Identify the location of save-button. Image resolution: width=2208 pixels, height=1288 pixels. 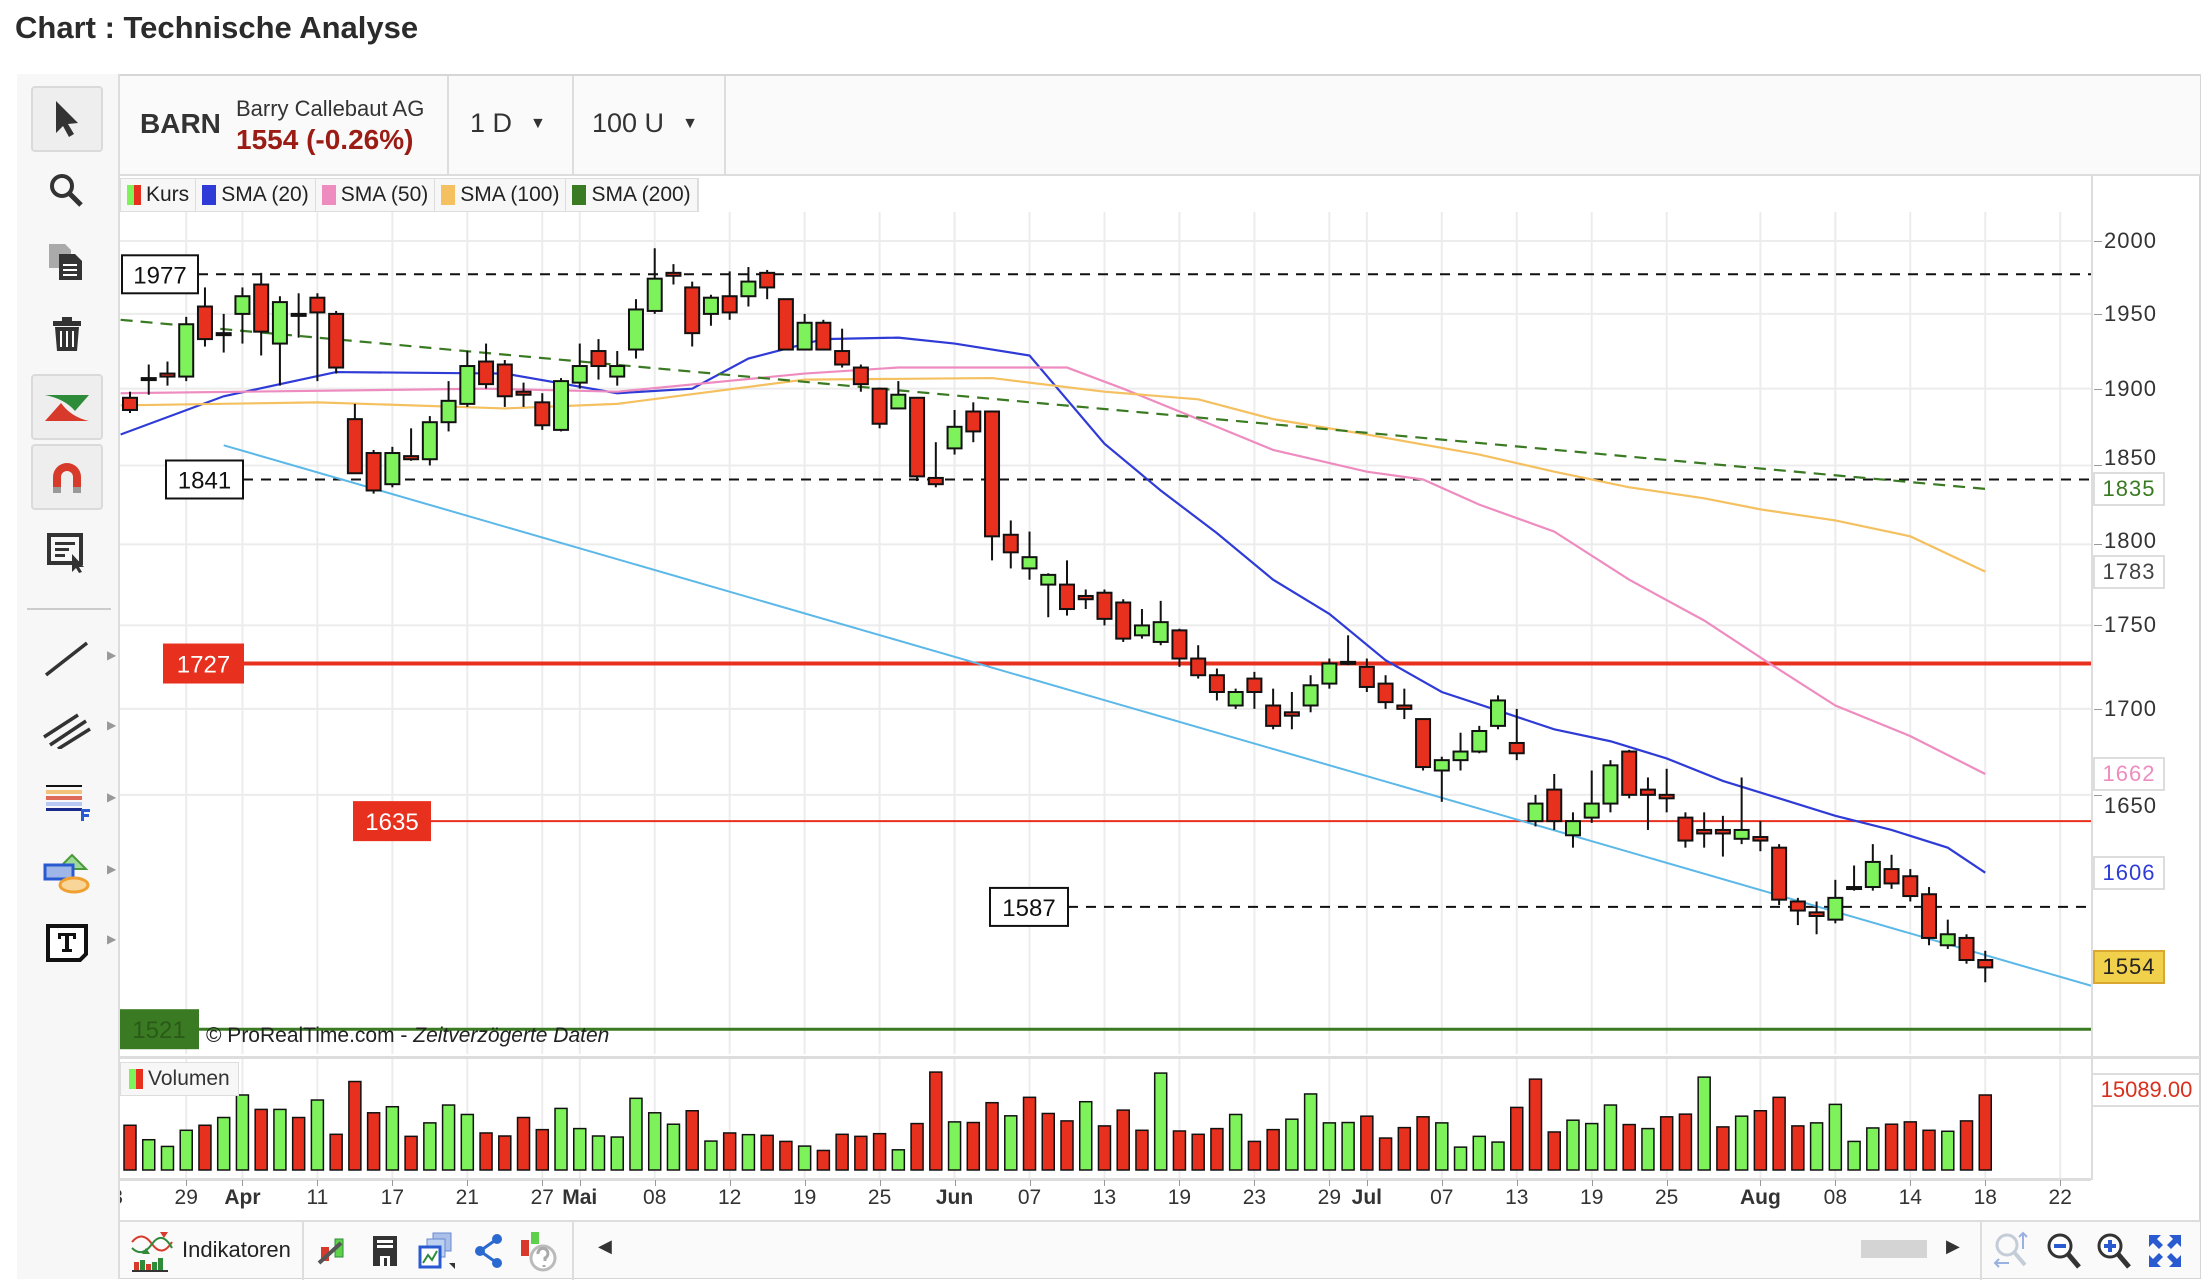
(385, 1251).